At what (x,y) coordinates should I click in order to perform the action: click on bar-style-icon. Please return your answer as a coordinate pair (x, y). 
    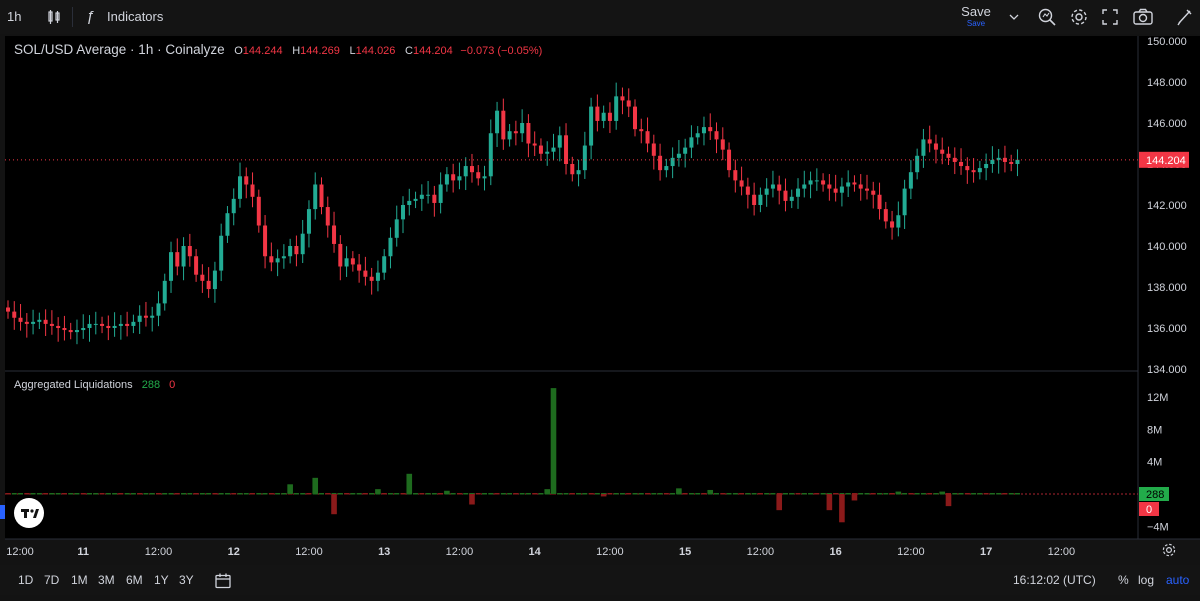
    Looking at the image, I should click on (54, 17).